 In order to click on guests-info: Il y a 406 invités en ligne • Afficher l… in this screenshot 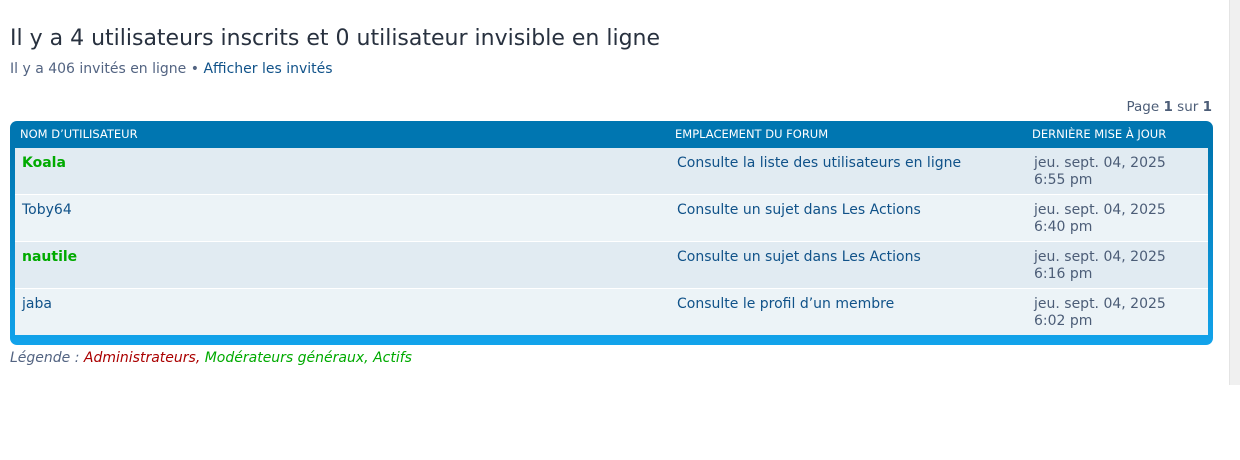, I will do `click(171, 69)`.